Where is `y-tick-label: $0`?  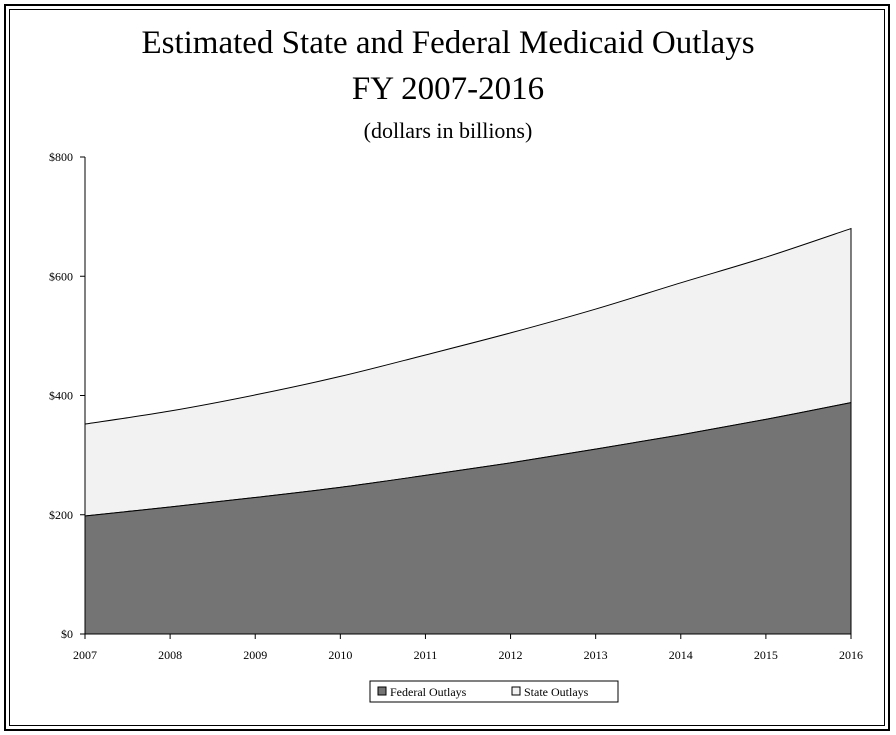 y-tick-label: $0 is located at coordinates (67, 634).